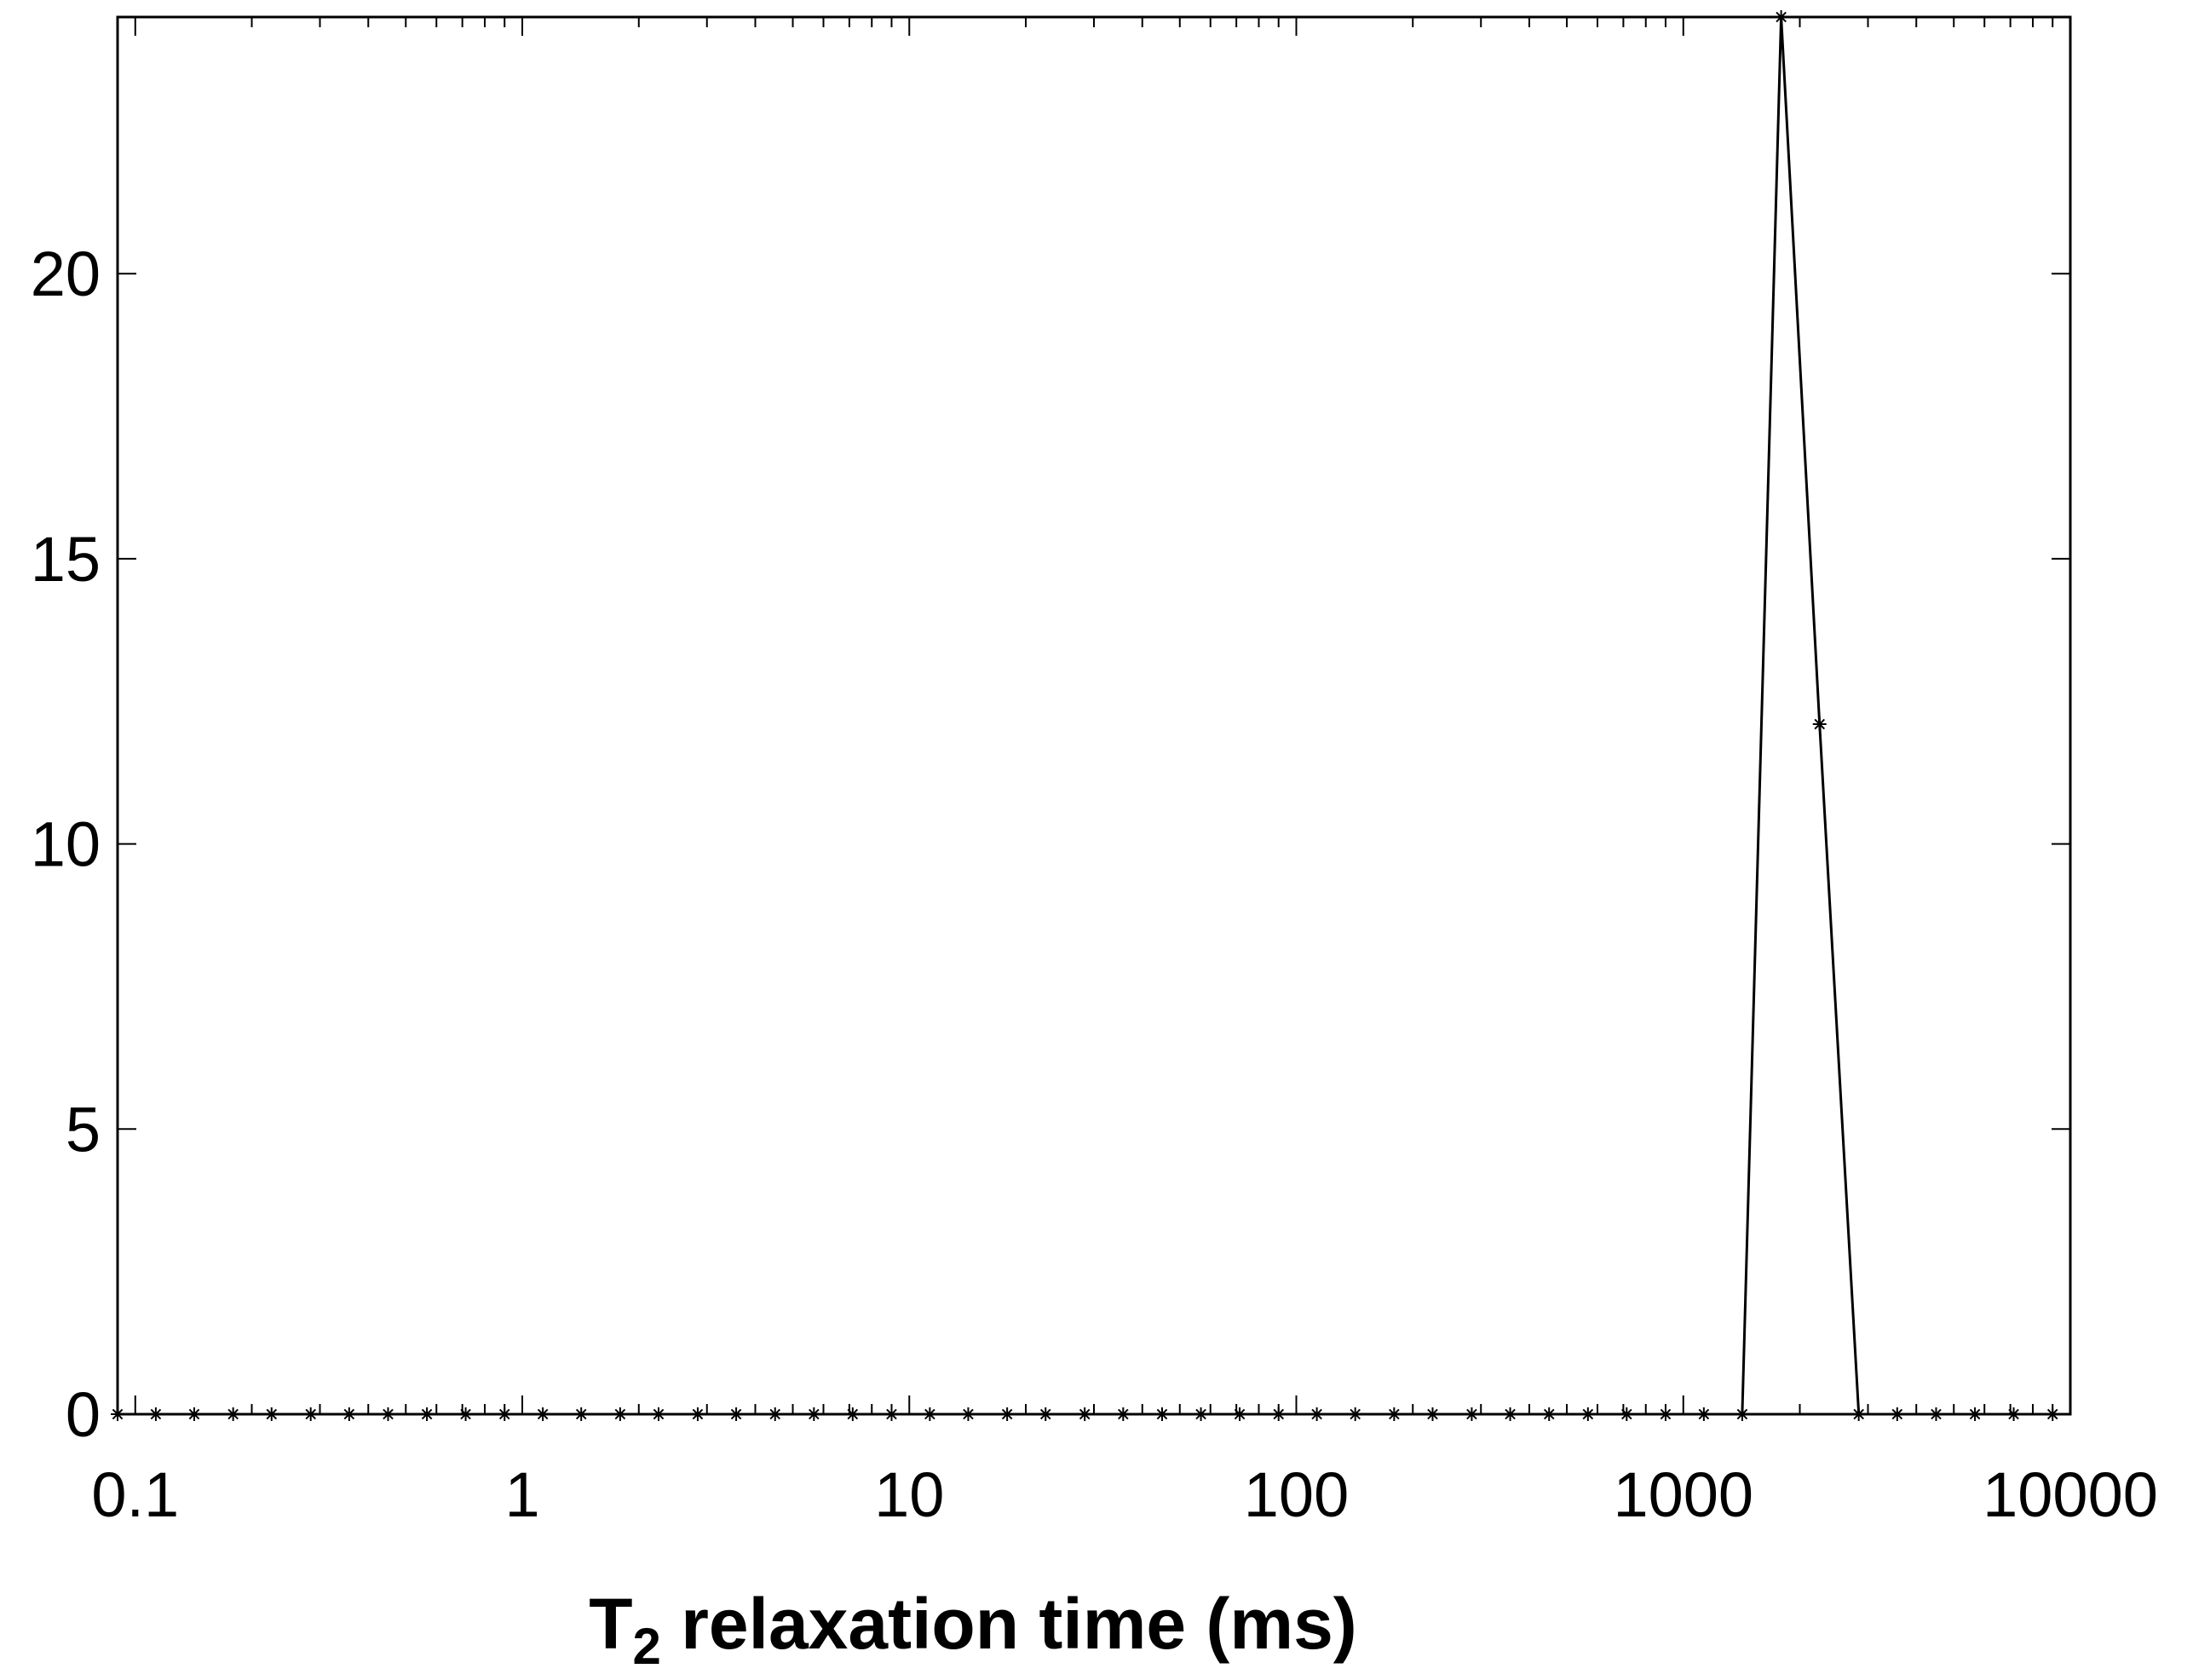  Describe the element at coordinates (1296, 1495) in the screenshot. I see `x-tick-label: 100` at that location.